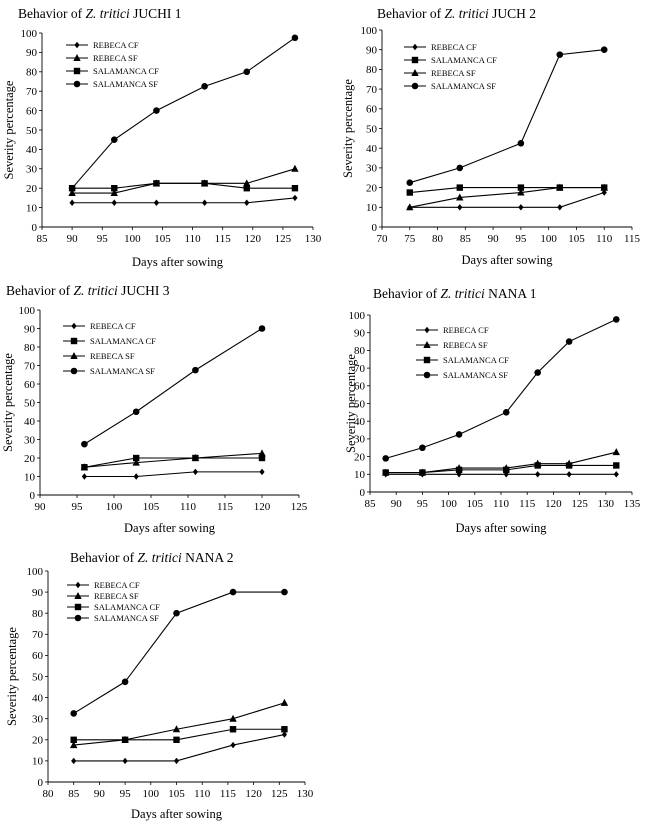  What do you see at coordinates (453, 73) in the screenshot?
I see `legend-label: REBECA SF` at bounding box center [453, 73].